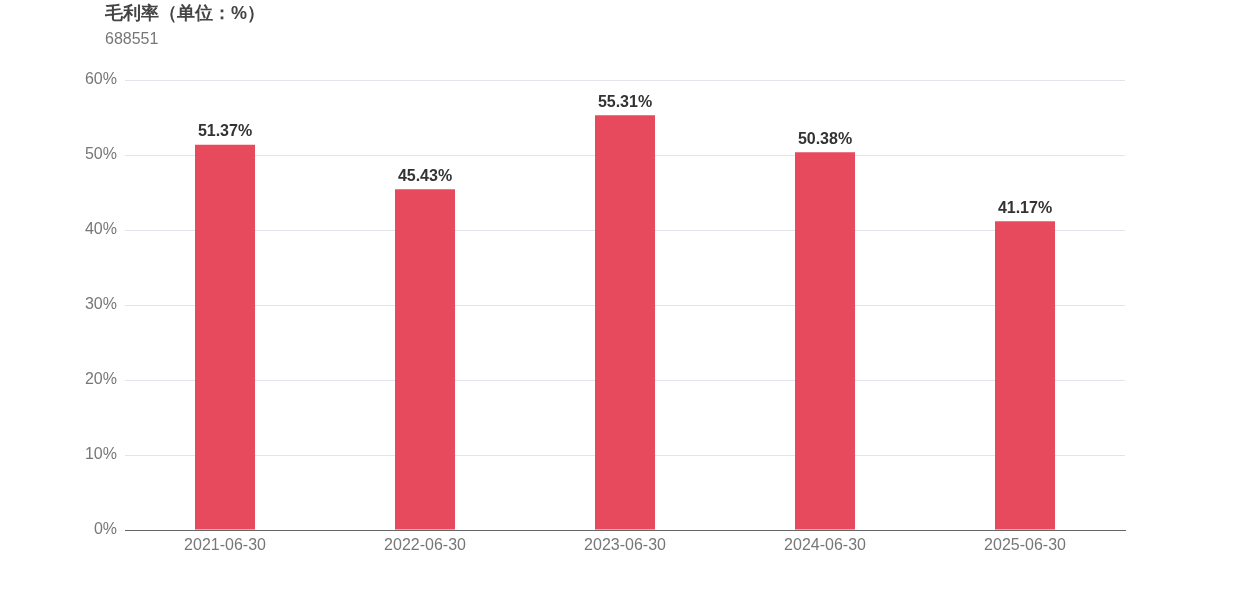  What do you see at coordinates (185, 13) in the screenshot?
I see `chart-title: 毛利率（单位：%）` at bounding box center [185, 13].